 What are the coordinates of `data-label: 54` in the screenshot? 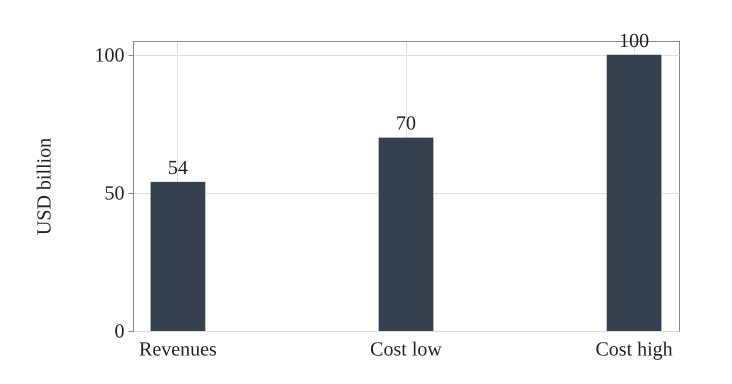 It's located at (178, 167).